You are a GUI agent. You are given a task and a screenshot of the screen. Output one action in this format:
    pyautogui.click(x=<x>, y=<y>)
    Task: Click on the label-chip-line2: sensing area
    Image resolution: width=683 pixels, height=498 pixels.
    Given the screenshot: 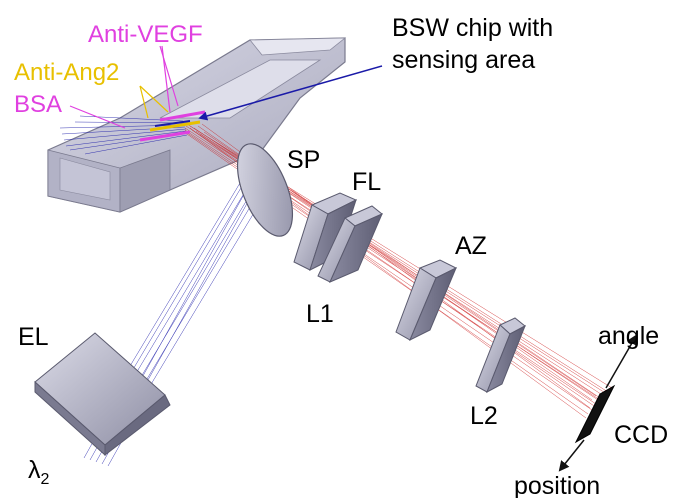 What is the action you would take?
    pyautogui.click(x=463, y=60)
    